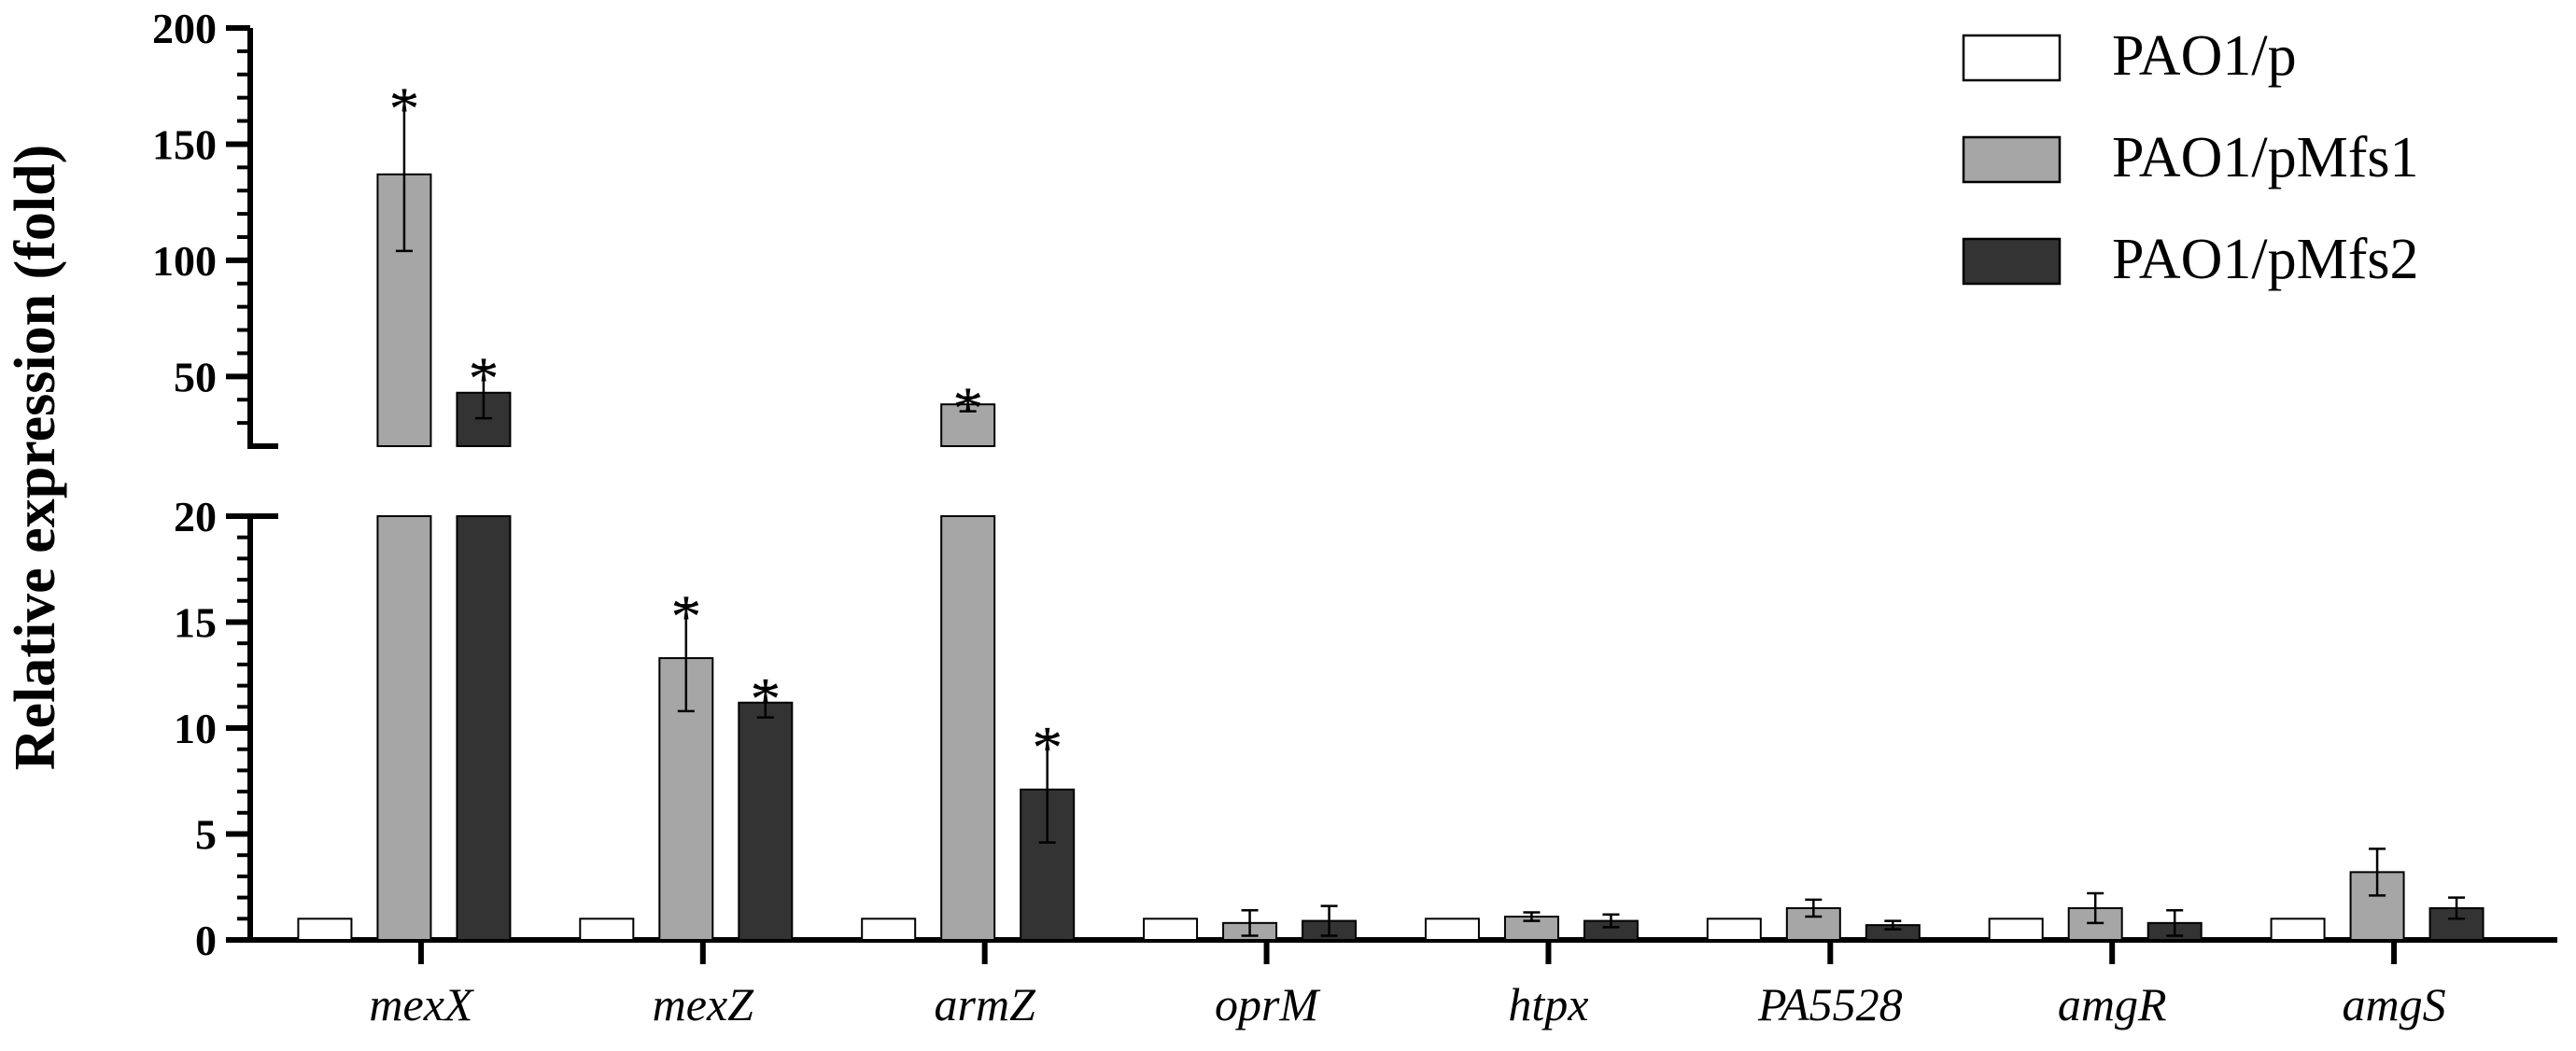 The height and width of the screenshot is (1051, 2576). Describe the element at coordinates (1407, 985) in the screenshot. I see `category-labels: mexX mexZ armZ oprM htpx PA5528 amgR amgS` at that location.